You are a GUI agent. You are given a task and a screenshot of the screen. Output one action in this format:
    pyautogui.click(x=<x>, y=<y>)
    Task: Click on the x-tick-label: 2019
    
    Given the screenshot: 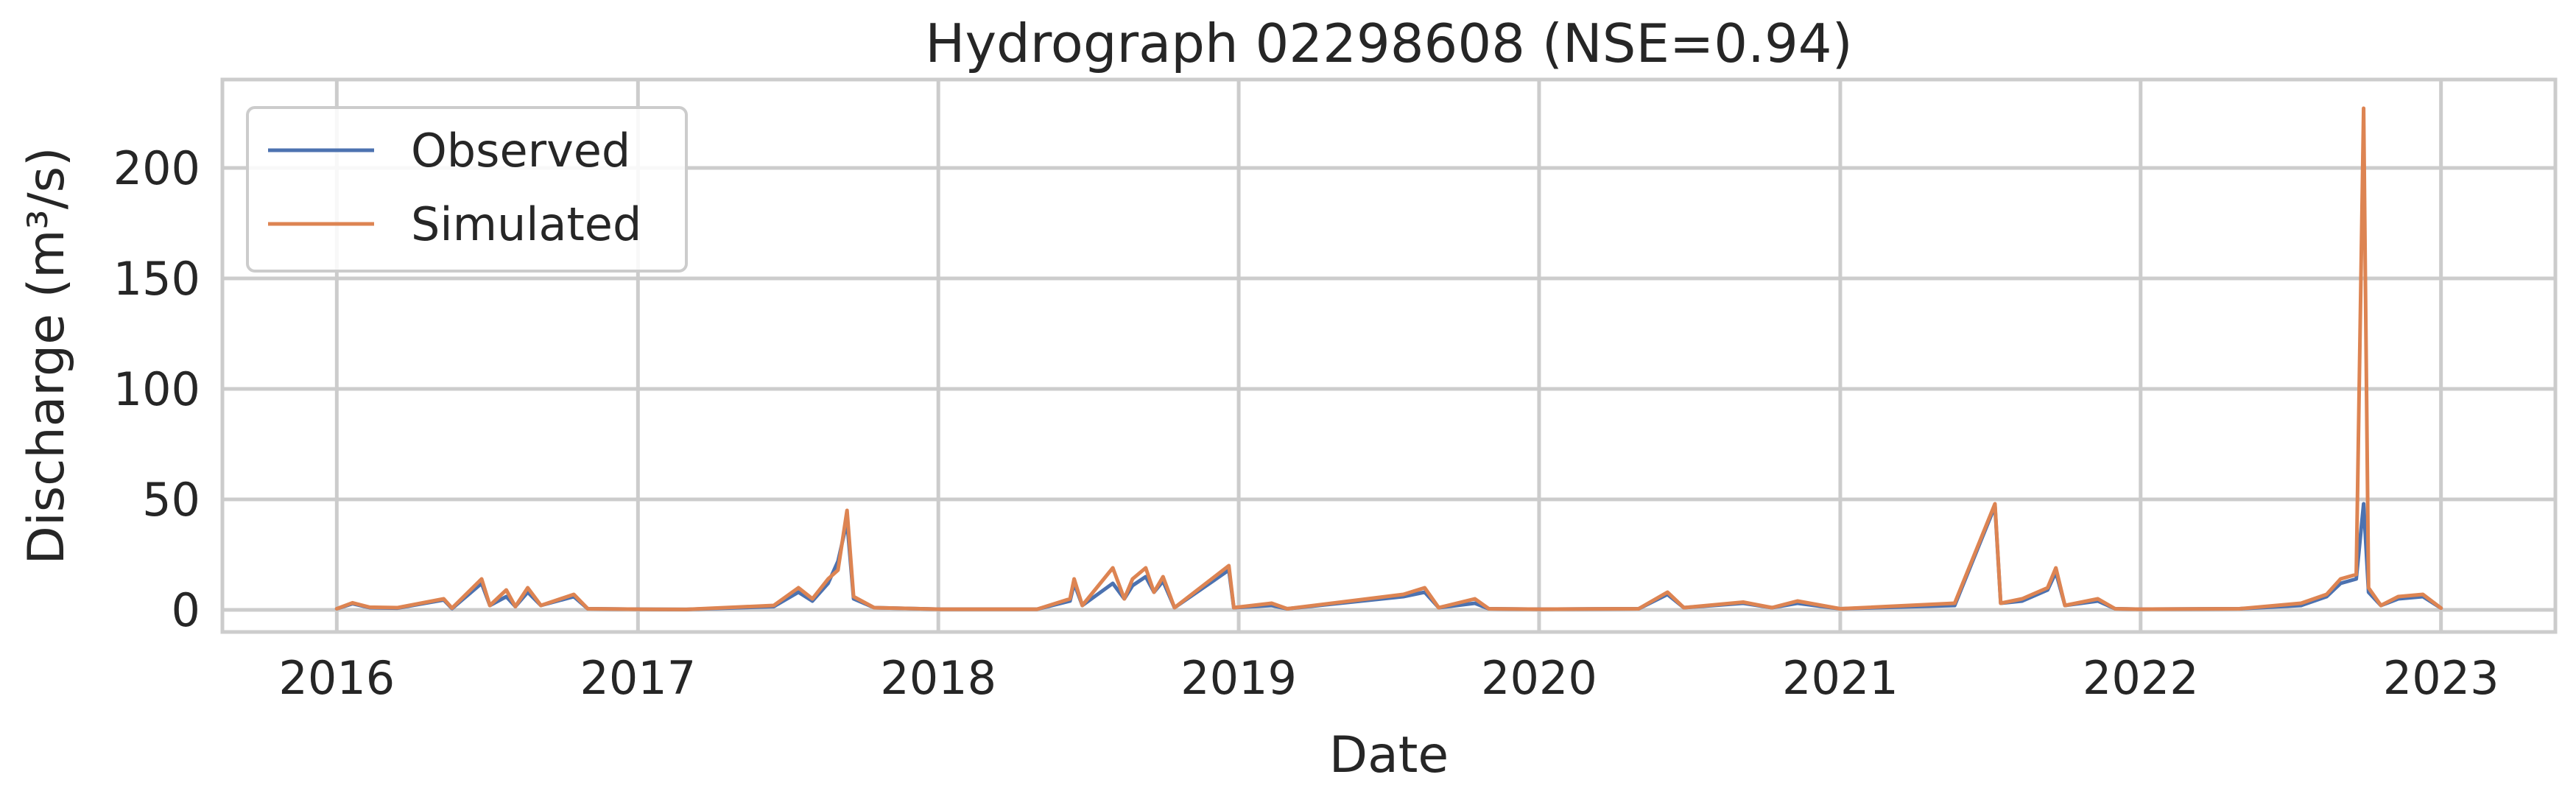 What is the action you would take?
    pyautogui.click(x=1238, y=678)
    